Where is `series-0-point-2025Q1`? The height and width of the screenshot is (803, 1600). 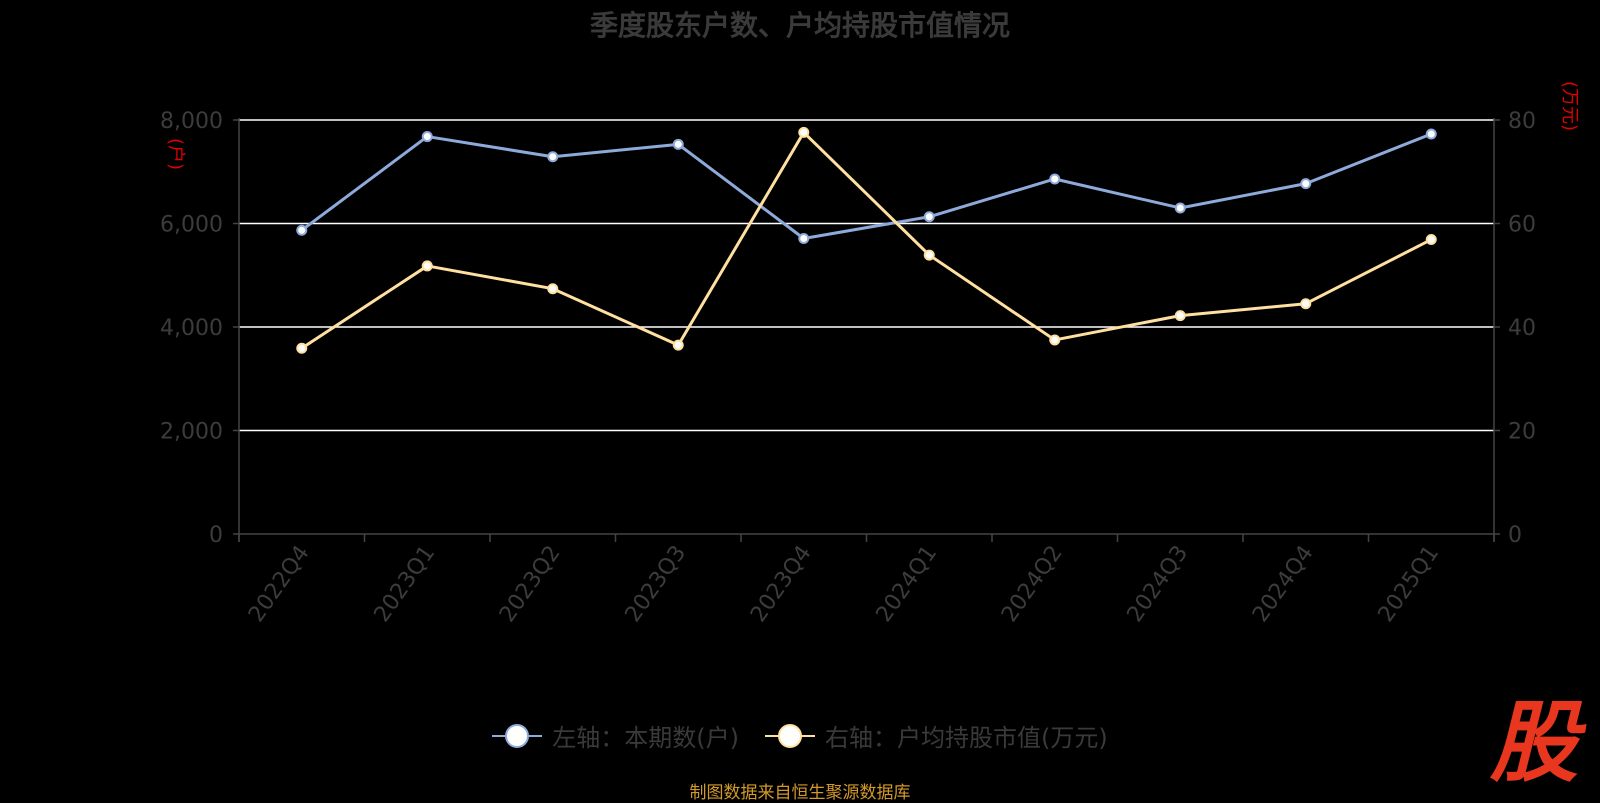 series-0-point-2025Q1 is located at coordinates (1431, 134).